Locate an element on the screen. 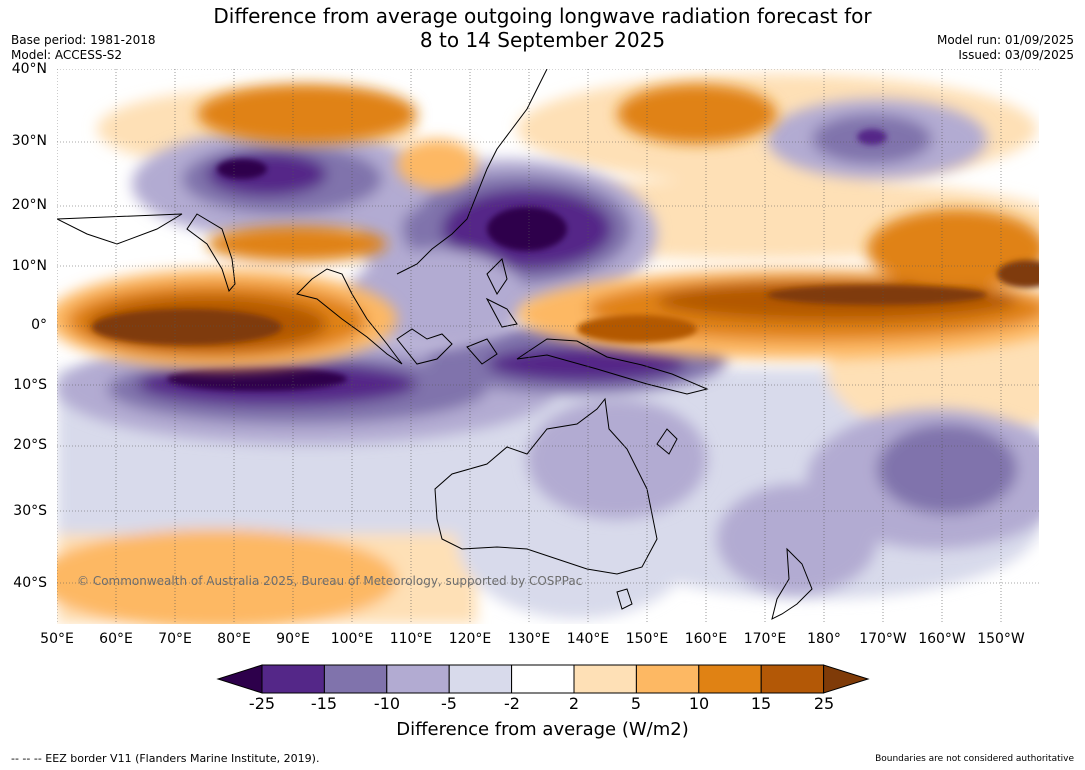 This screenshot has width=1085, height=770. lon-label-120e: 120°E is located at coordinates (470, 639).